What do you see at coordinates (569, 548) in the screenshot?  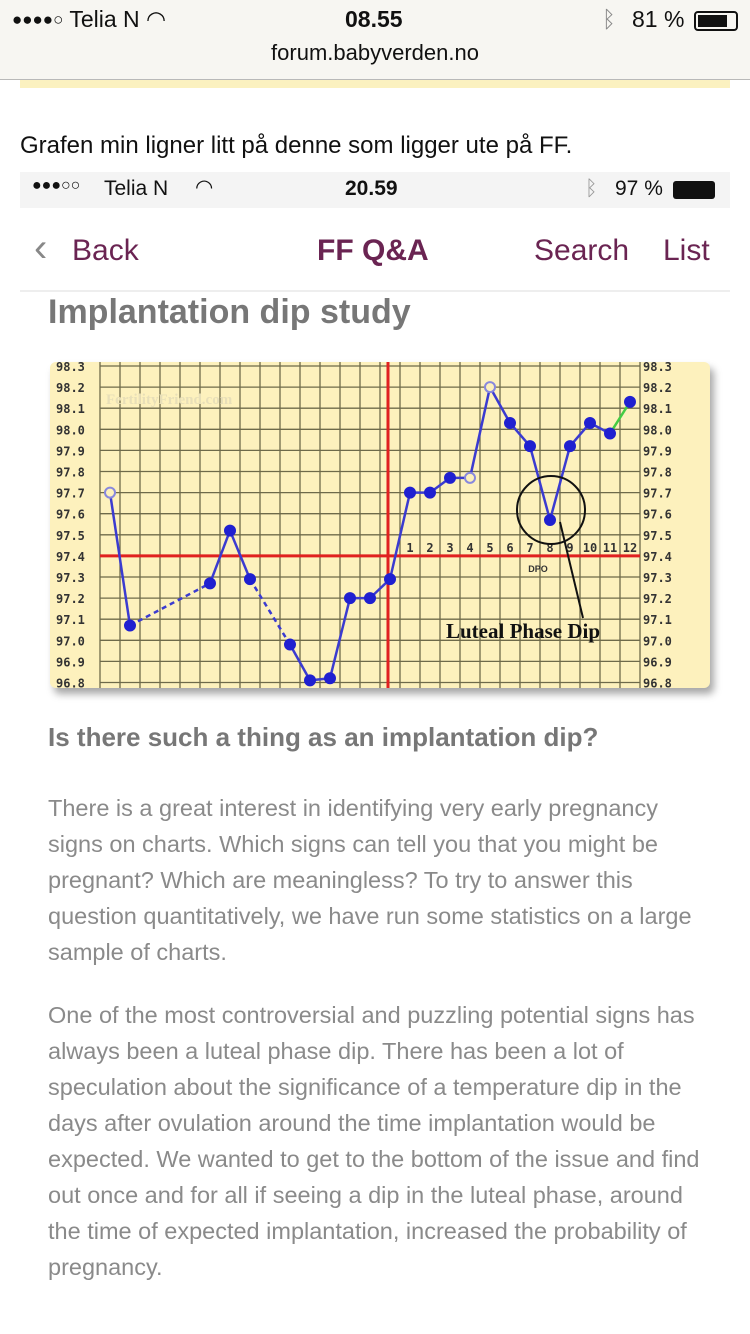 I see `dpo-tick-label: 9` at bounding box center [569, 548].